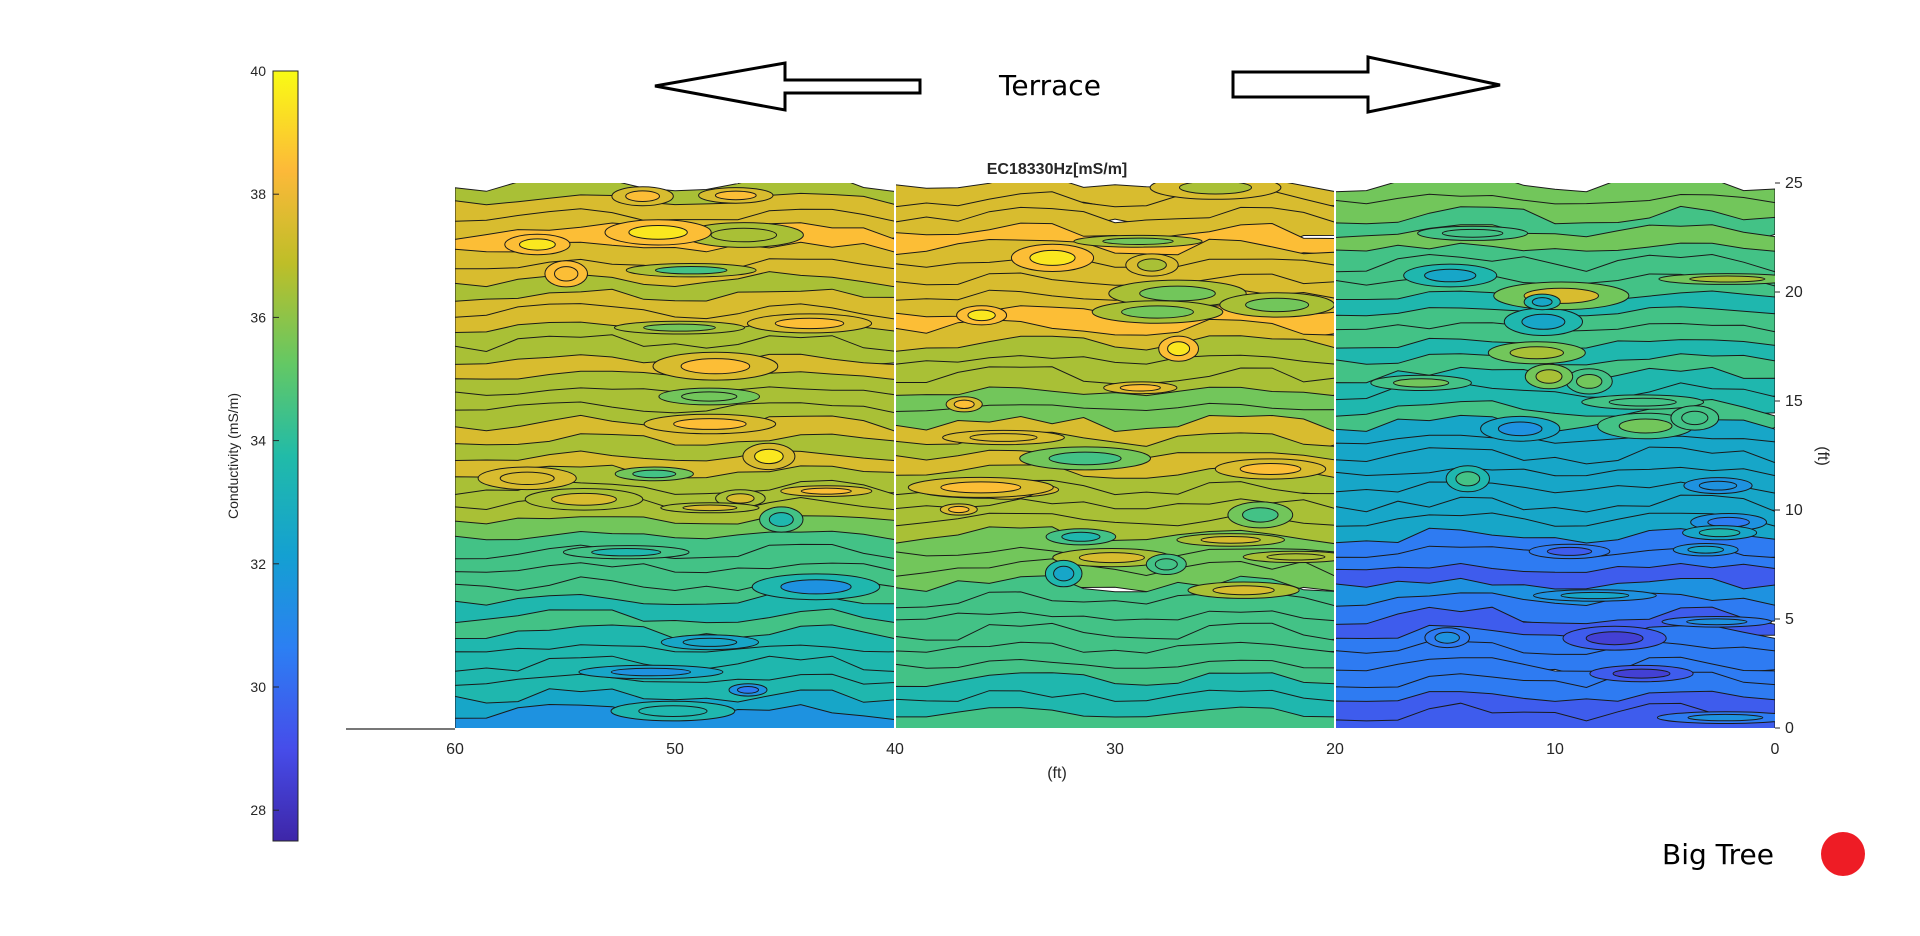 The width and height of the screenshot is (1920, 936). Describe the element at coordinates (1789, 728) in the screenshot. I see `y-tick-label: 0` at that location.